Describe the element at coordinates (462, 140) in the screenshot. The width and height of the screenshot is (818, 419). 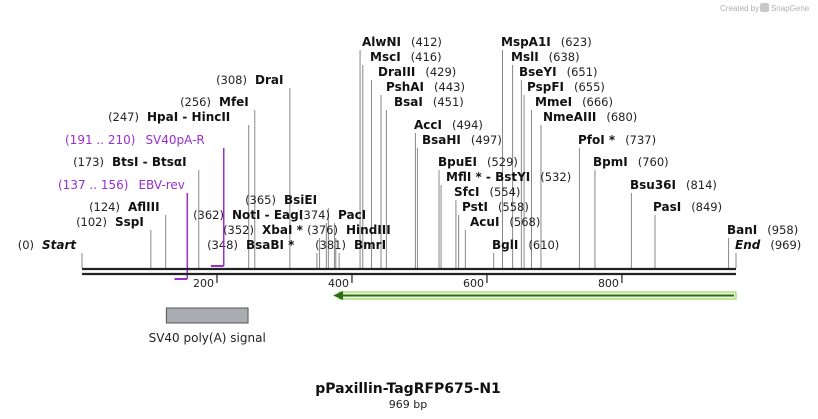
I see `site-label-bsahi: BsaHI (497)` at that location.